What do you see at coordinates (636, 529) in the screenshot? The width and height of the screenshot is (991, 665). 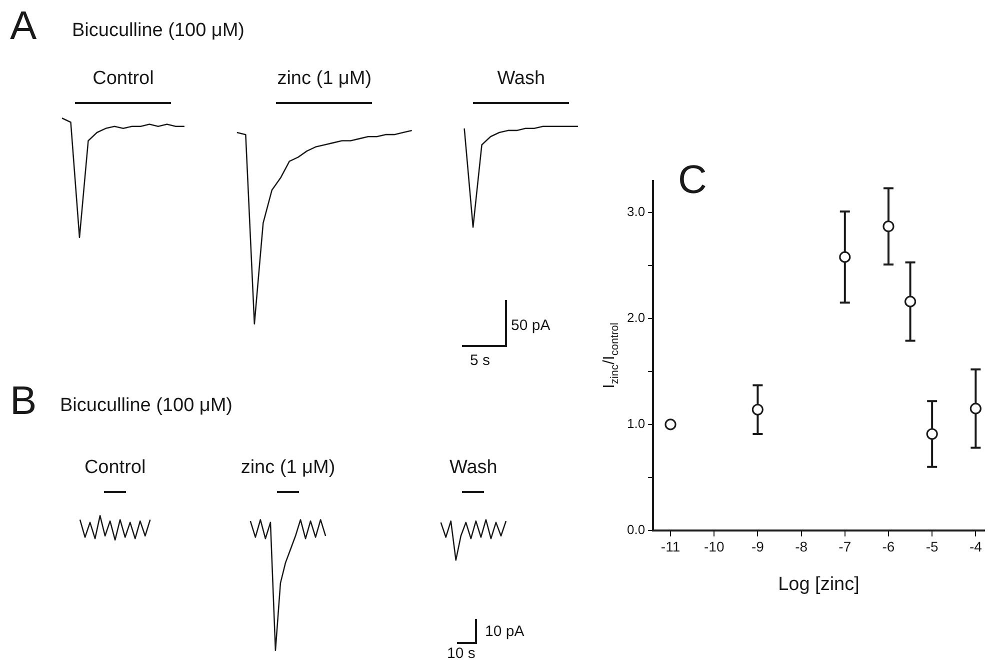 I see `y-tick-label: 0.0` at bounding box center [636, 529].